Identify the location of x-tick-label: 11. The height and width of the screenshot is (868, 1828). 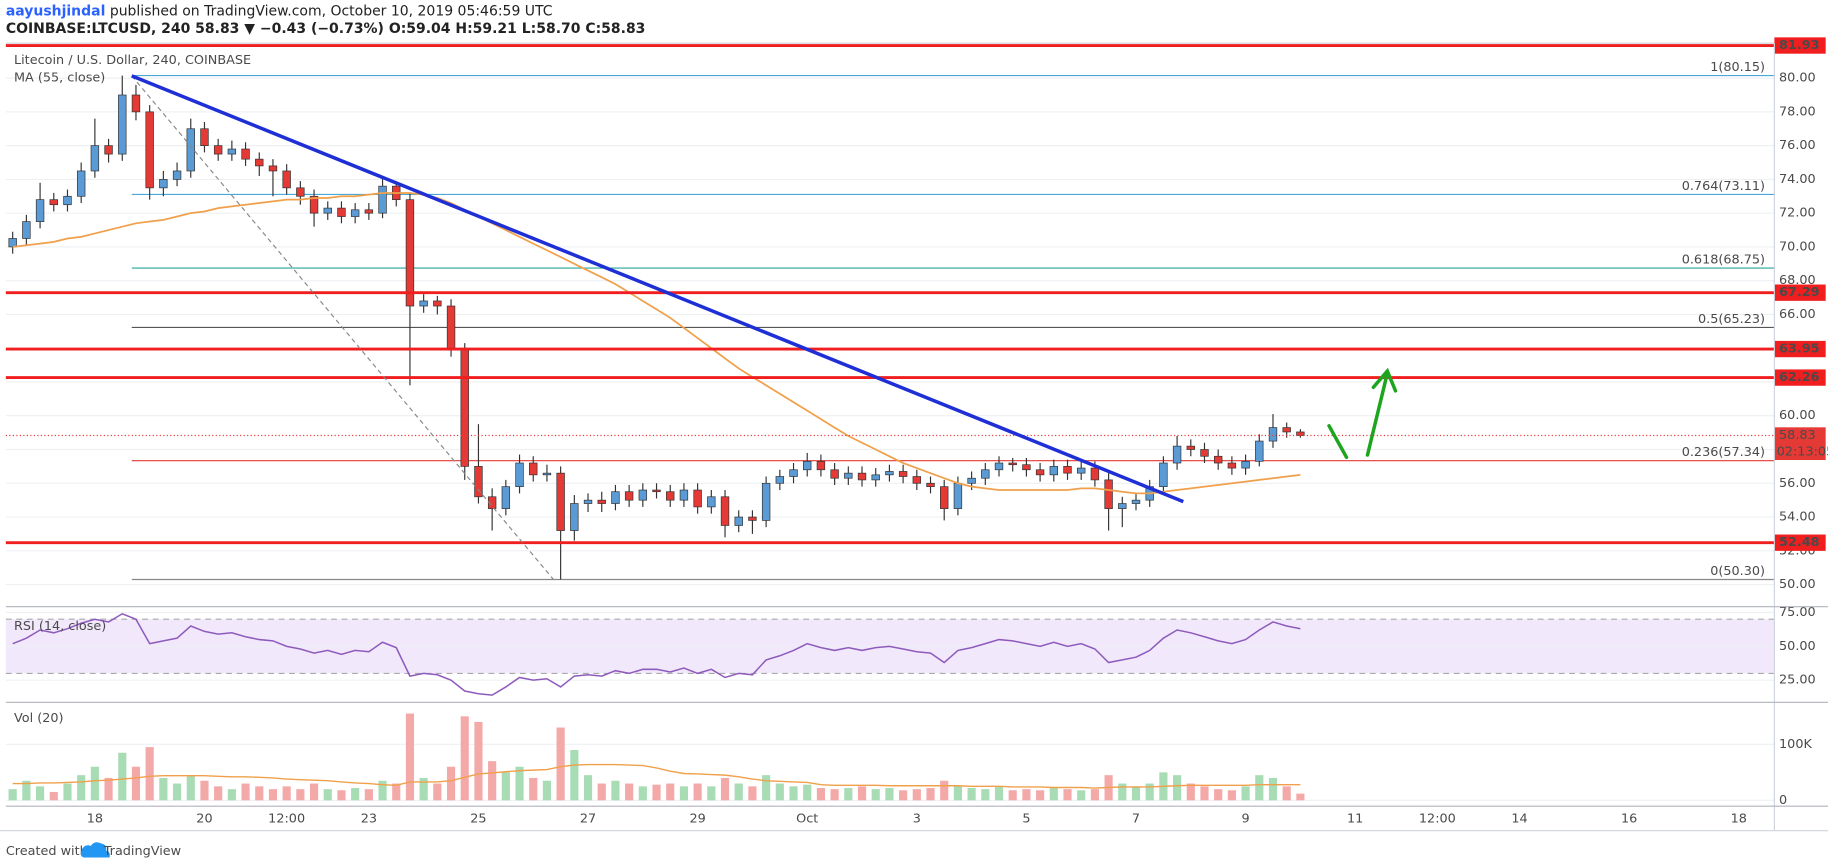
(1355, 818).